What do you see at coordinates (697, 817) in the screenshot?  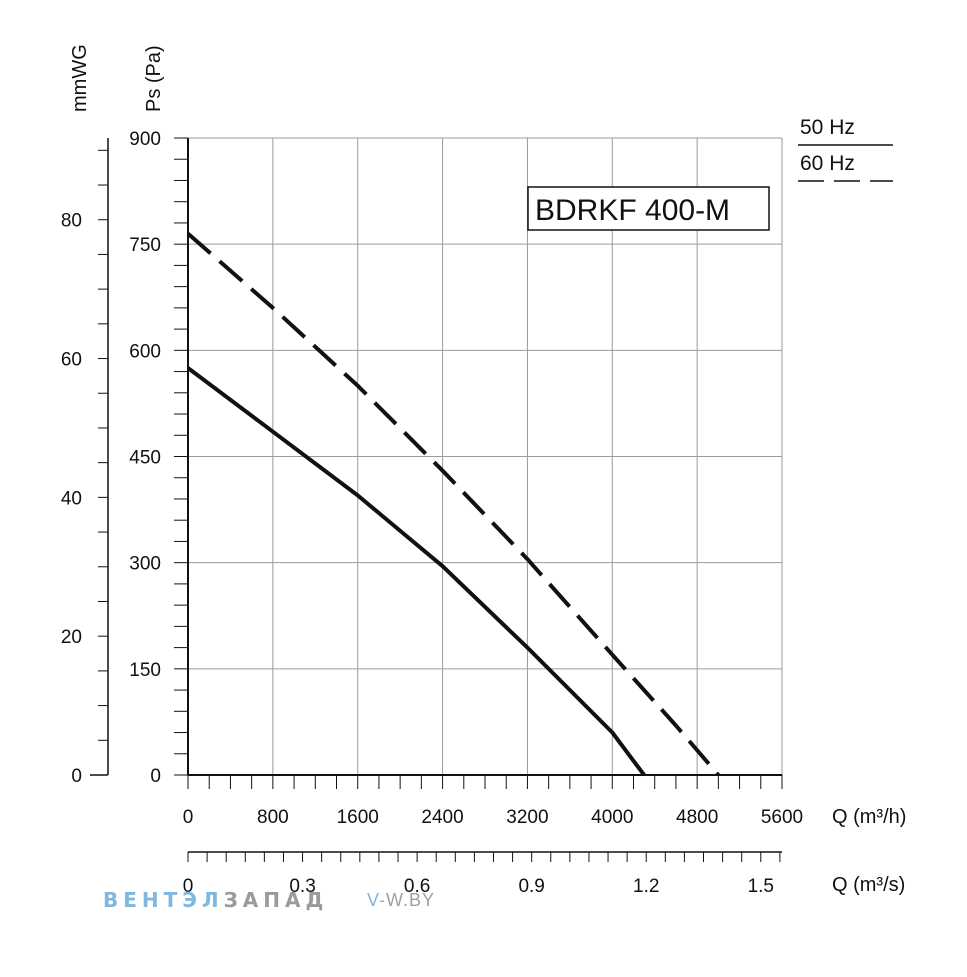 I see `x-tick-label: 4800` at bounding box center [697, 817].